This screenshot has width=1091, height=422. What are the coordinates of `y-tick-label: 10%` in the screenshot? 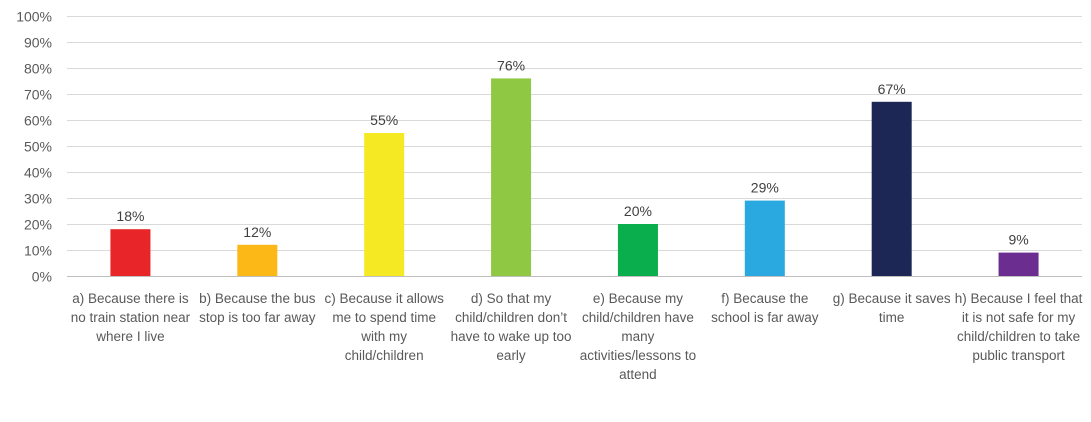 It's located at (38, 251).